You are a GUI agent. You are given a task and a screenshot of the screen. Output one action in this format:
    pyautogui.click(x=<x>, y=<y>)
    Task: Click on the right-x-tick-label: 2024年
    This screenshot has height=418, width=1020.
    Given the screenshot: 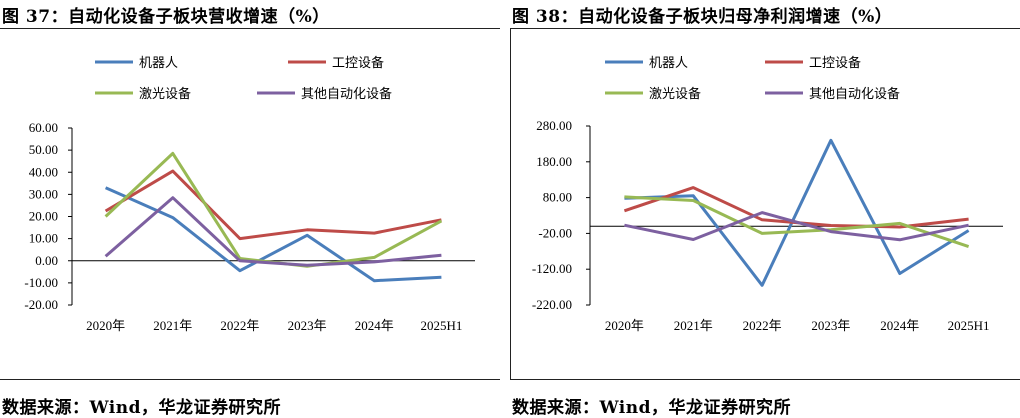 What is the action you would take?
    pyautogui.click(x=899, y=325)
    